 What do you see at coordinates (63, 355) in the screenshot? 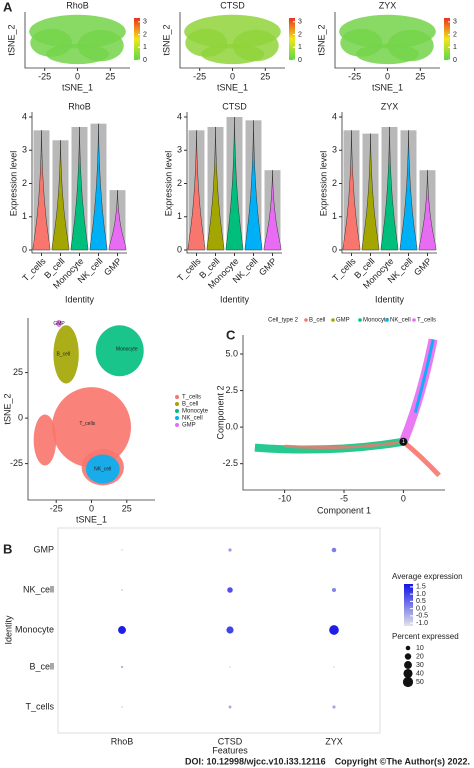
I see `cluster-label: B_cell` at bounding box center [63, 355].